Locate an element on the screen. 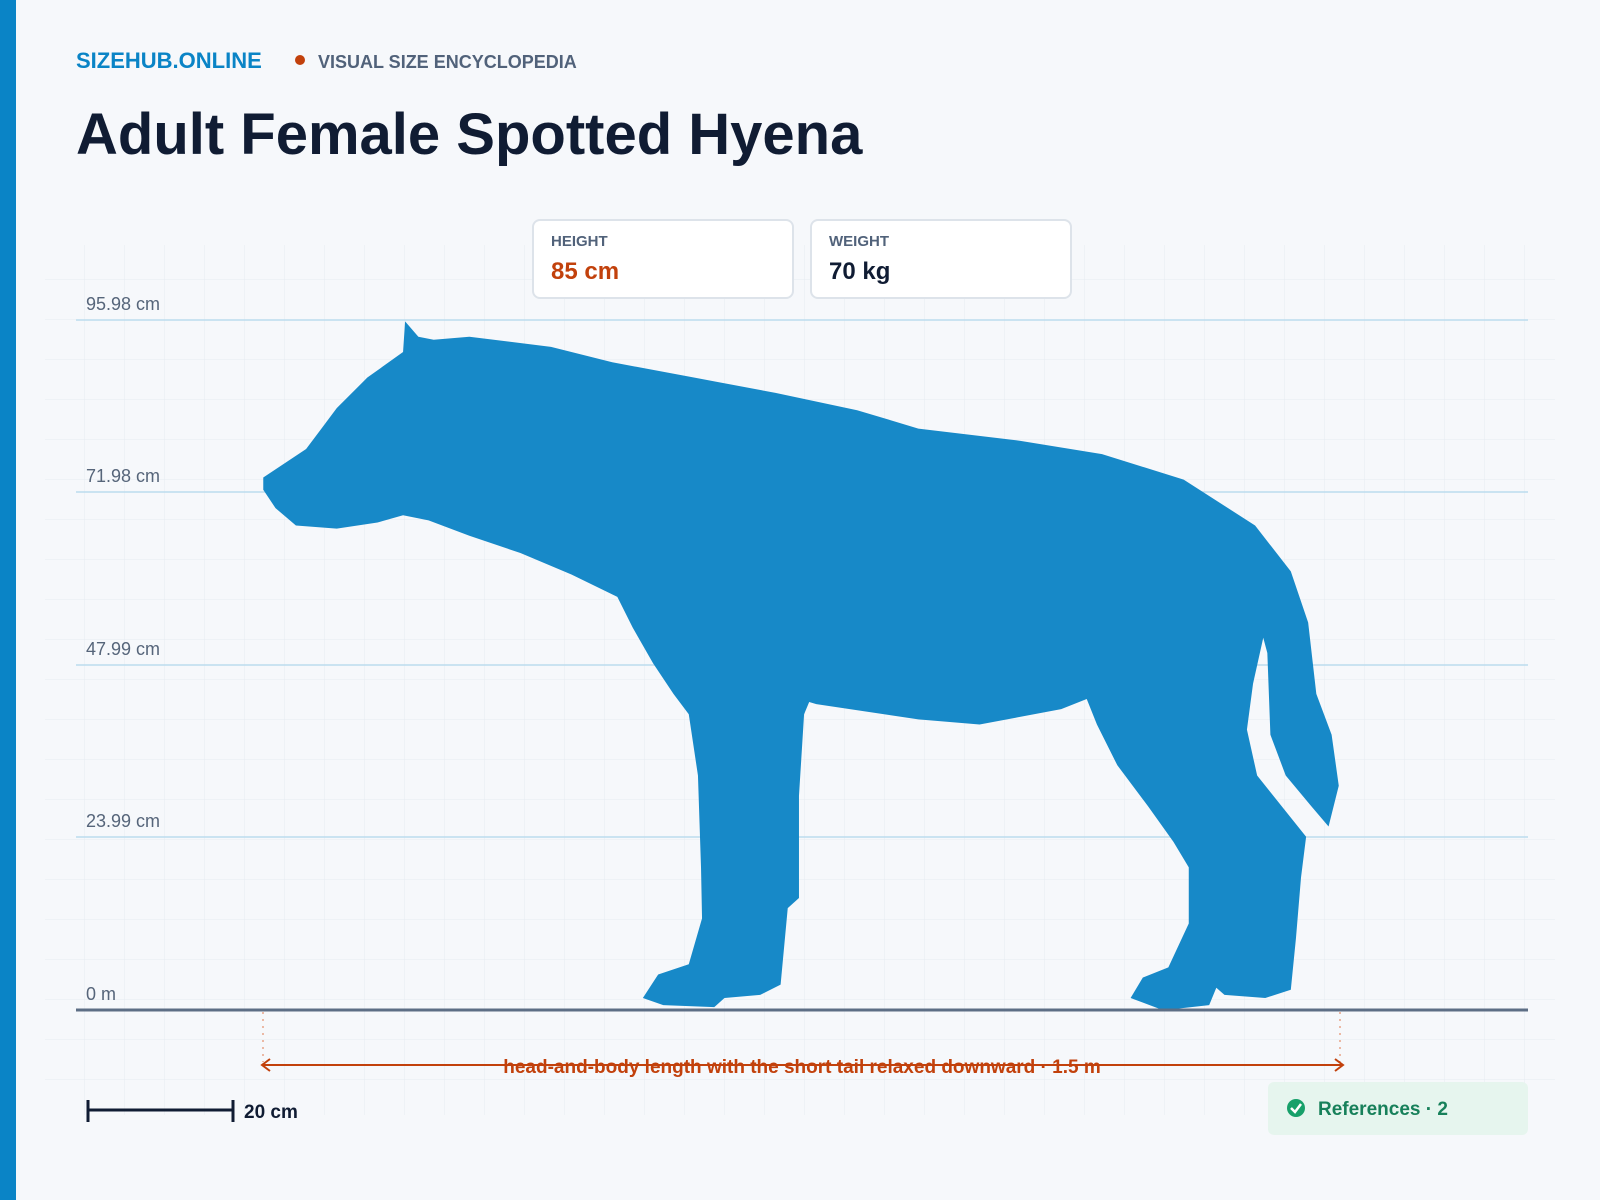  stat-value: 70 kg is located at coordinates (859, 271).